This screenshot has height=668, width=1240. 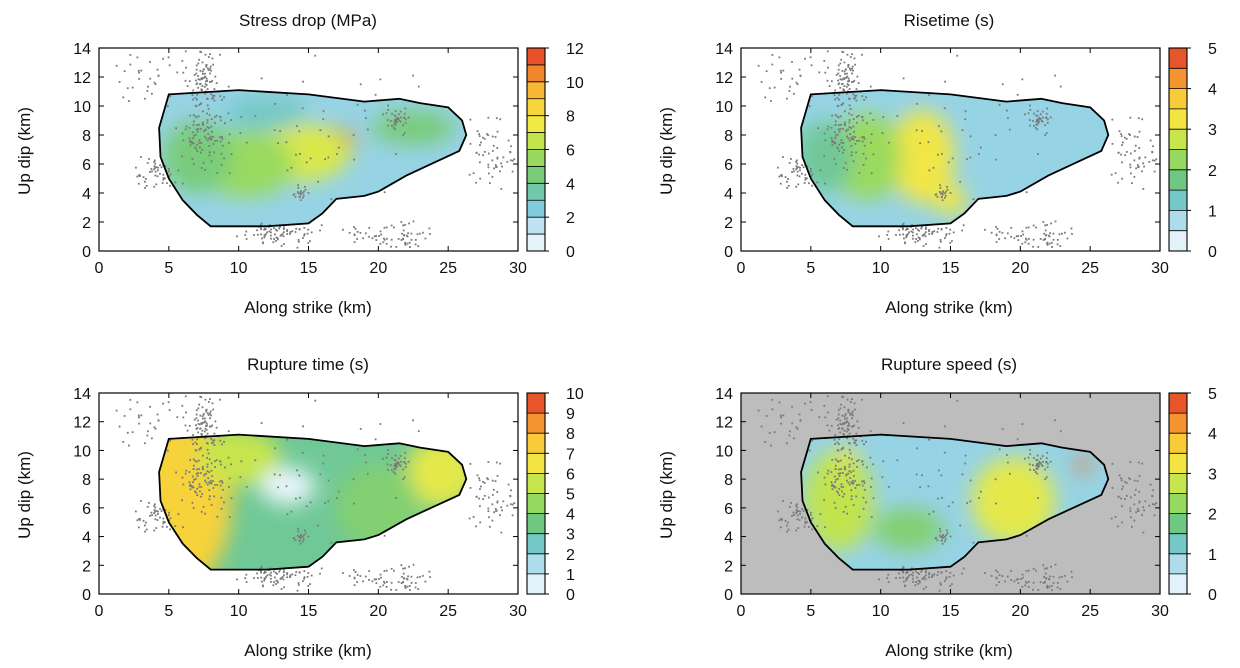 What do you see at coordinates (239, 268) in the screenshot?
I see `x-tick-label: 10` at bounding box center [239, 268].